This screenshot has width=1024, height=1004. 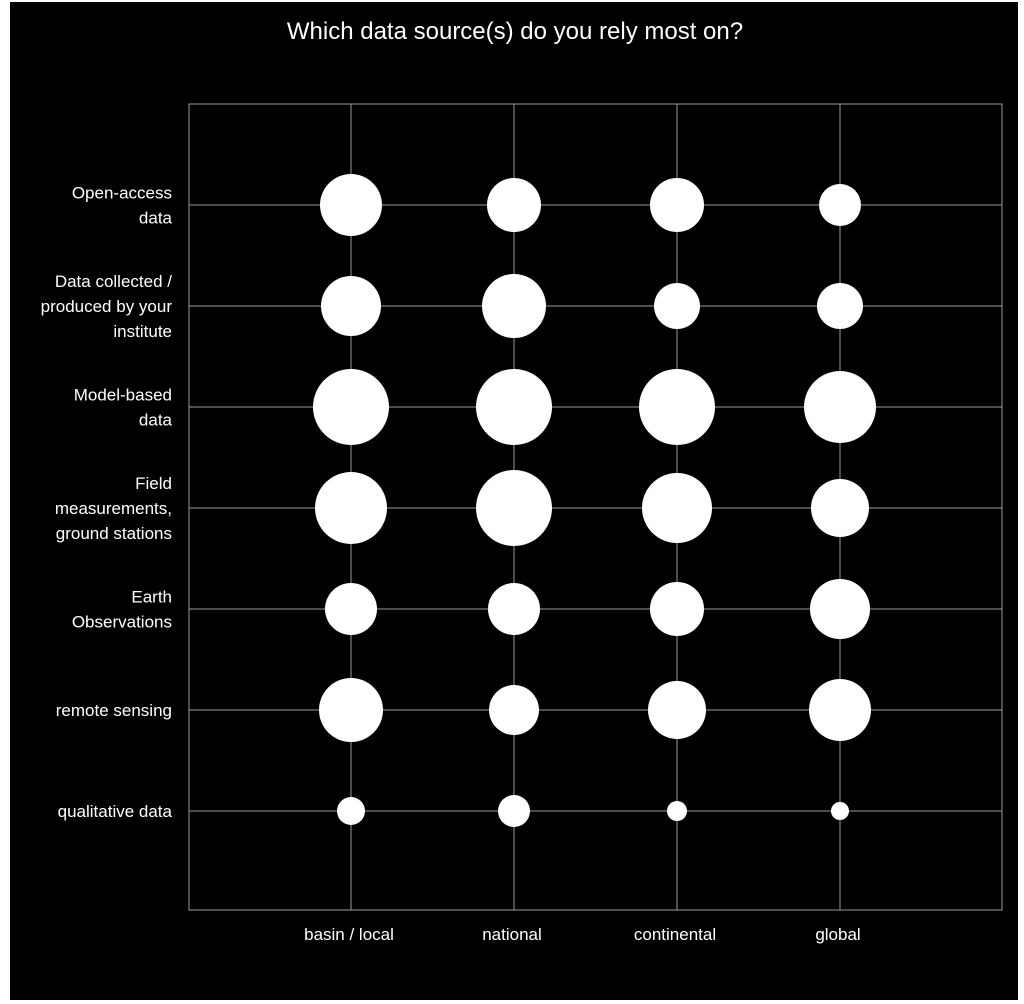 What do you see at coordinates (115, 811) in the screenshot?
I see `y-tick-label-6: qualitative data` at bounding box center [115, 811].